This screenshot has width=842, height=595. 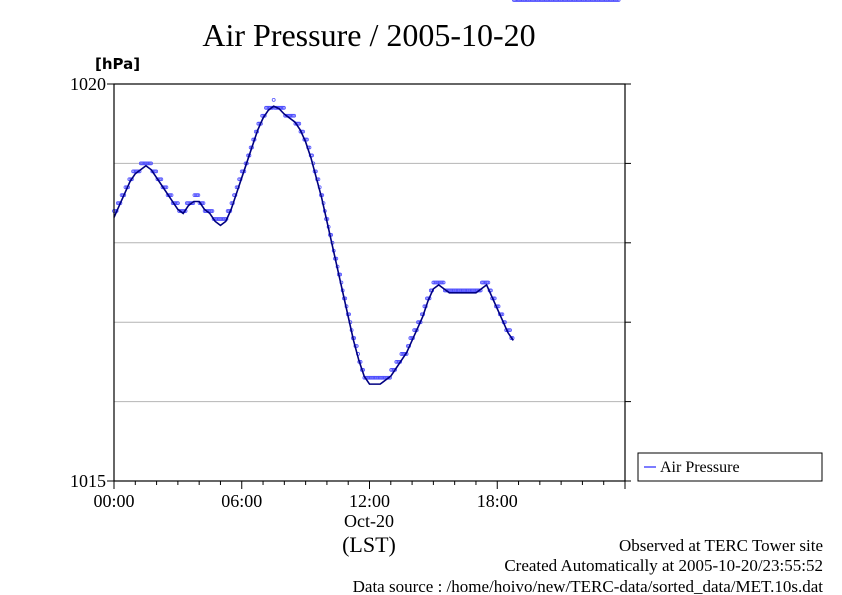 What do you see at coordinates (368, 35) in the screenshot?
I see `chart-title: Air Pressure / 2005-10-20` at bounding box center [368, 35].